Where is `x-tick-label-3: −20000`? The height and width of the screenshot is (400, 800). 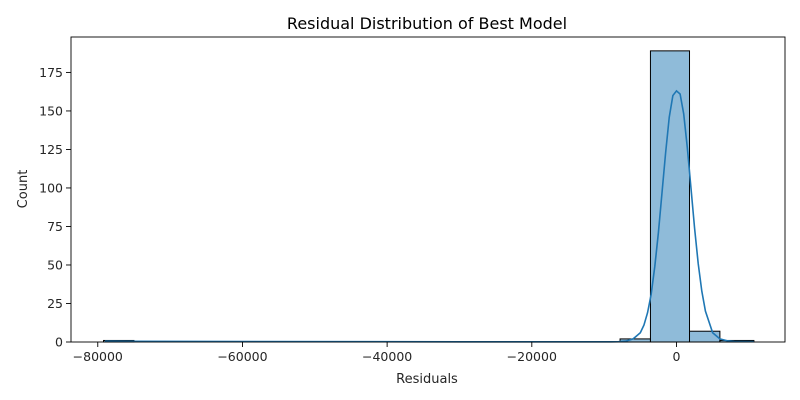 x-tick-label-3: −20000 is located at coordinates (532, 356).